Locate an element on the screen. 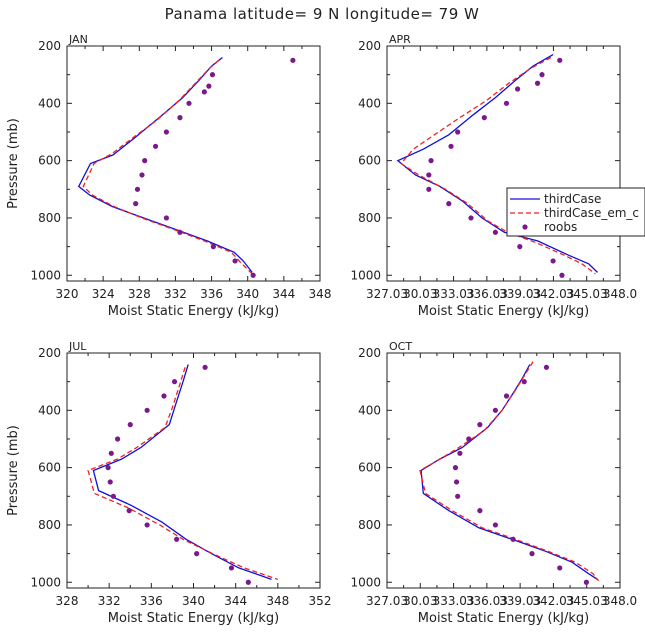 This screenshot has width=645, height=640. x-tick-label: 345.03 is located at coordinates (587, 601).